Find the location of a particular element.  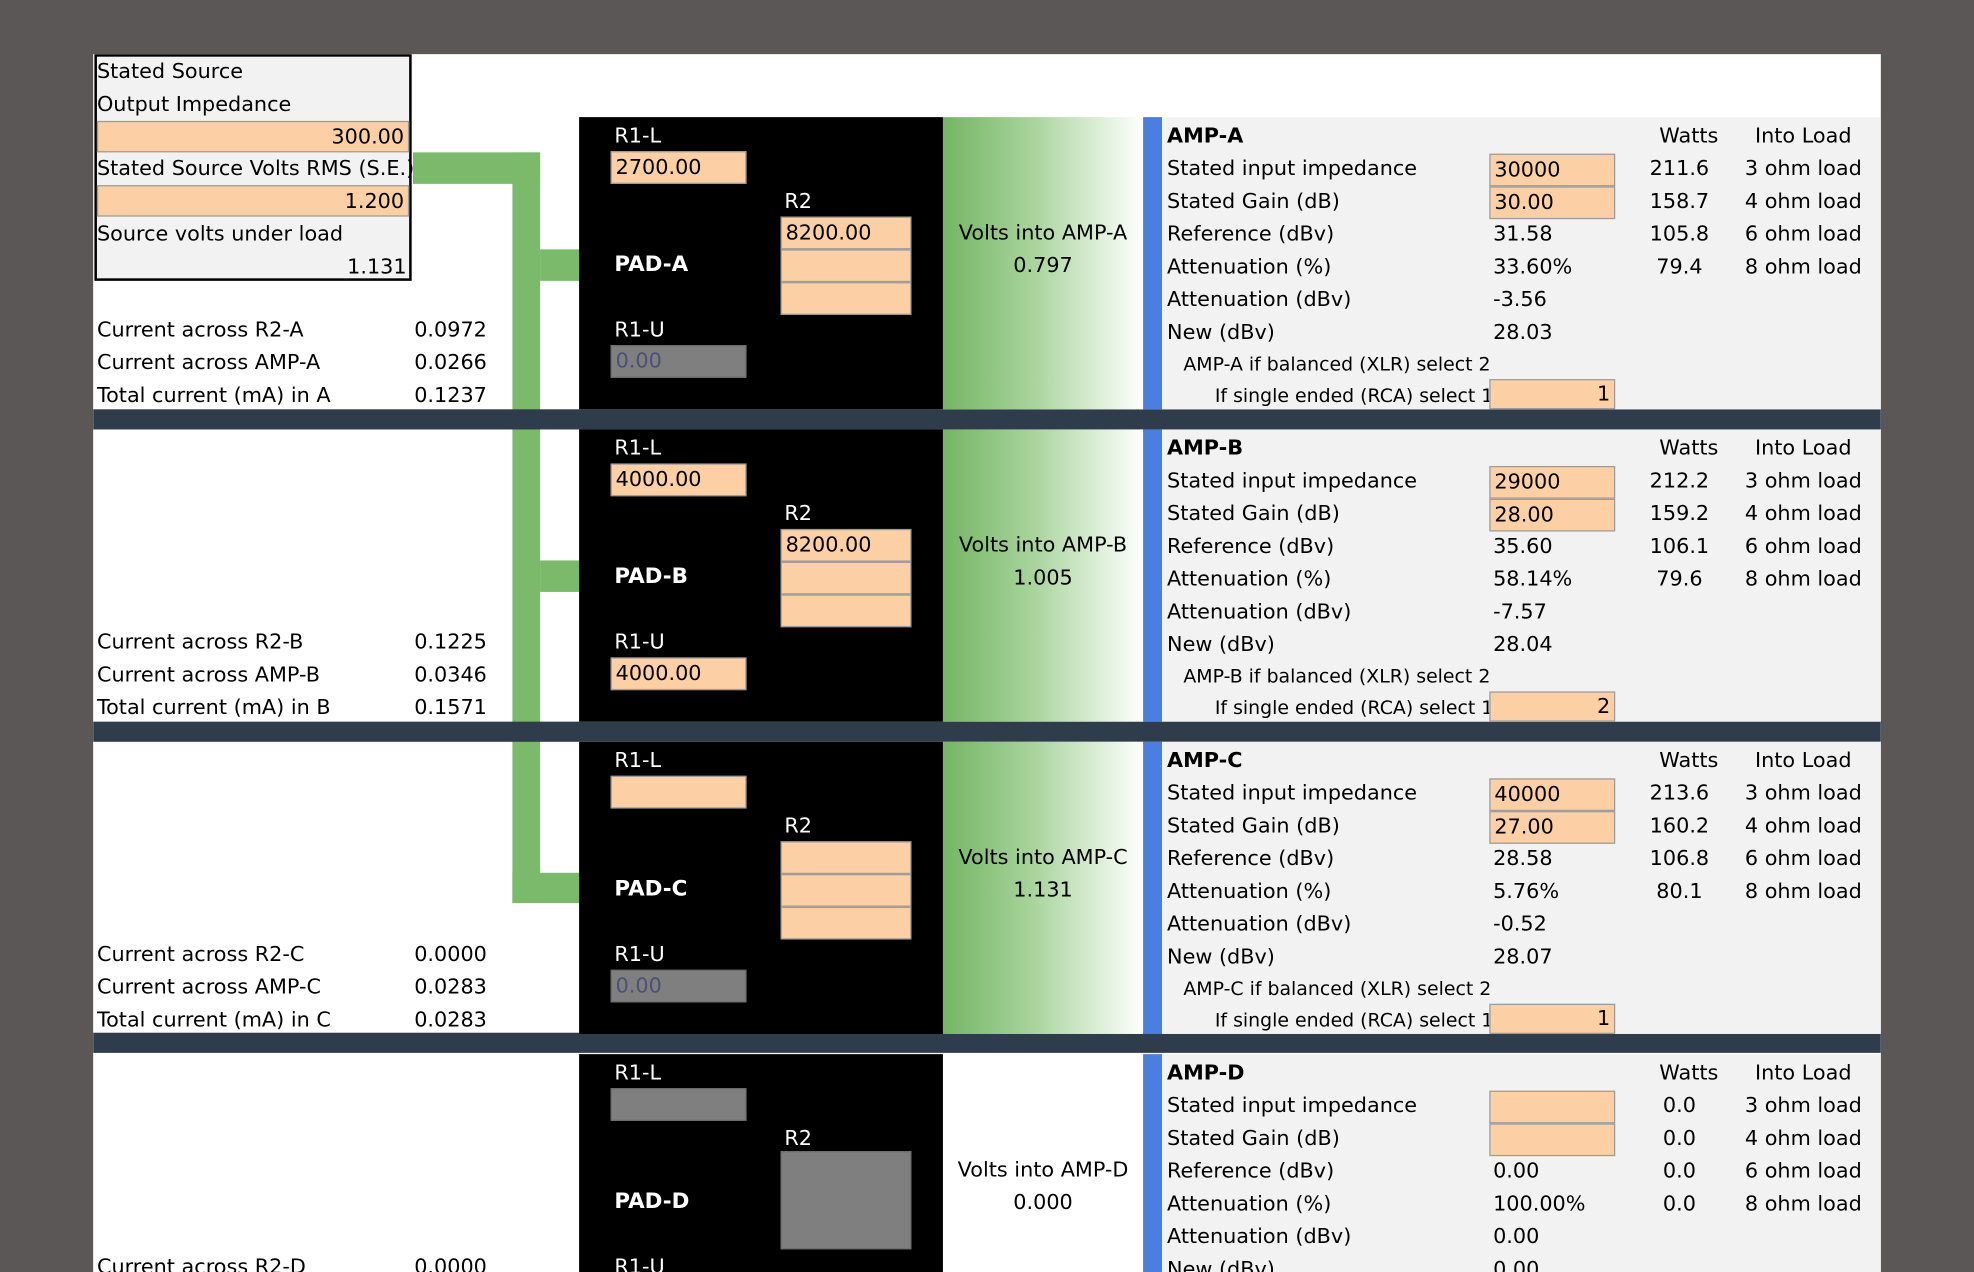

current-label: Current across R2-C is located at coordinates (200, 954).